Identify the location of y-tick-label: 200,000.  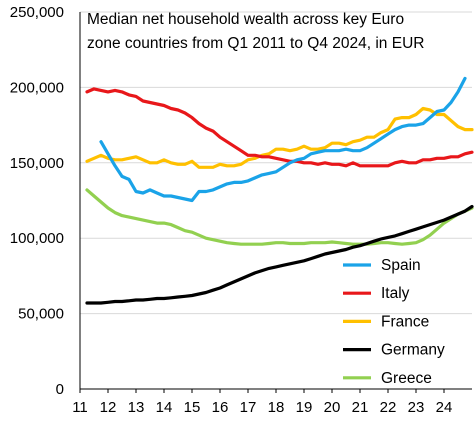
(37, 87).